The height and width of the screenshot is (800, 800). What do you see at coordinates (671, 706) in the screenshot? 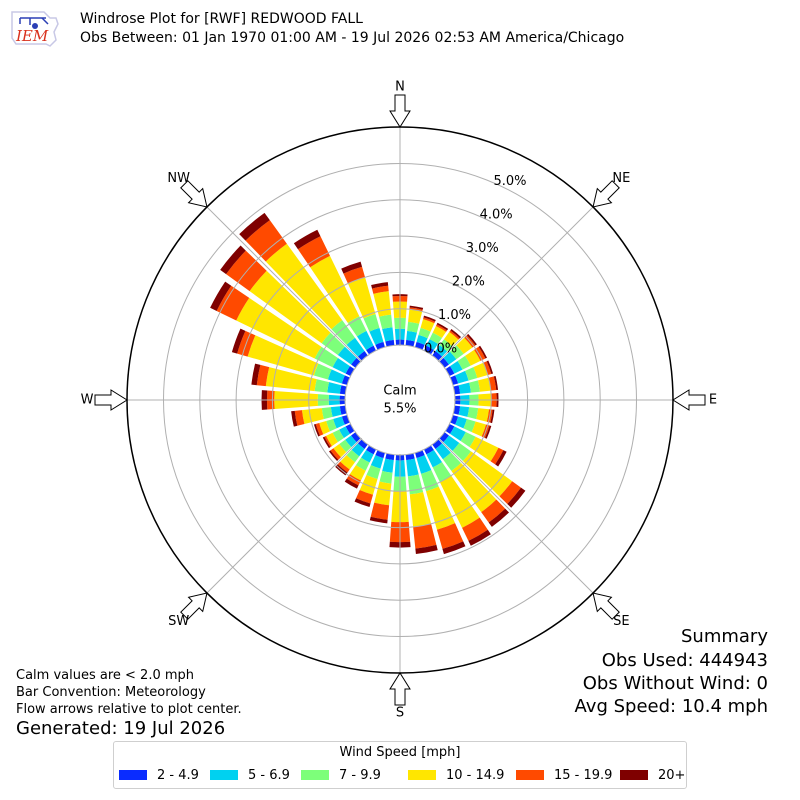
I see `summary-avg-speed: Avg Speed: 10.4 mph` at bounding box center [671, 706].